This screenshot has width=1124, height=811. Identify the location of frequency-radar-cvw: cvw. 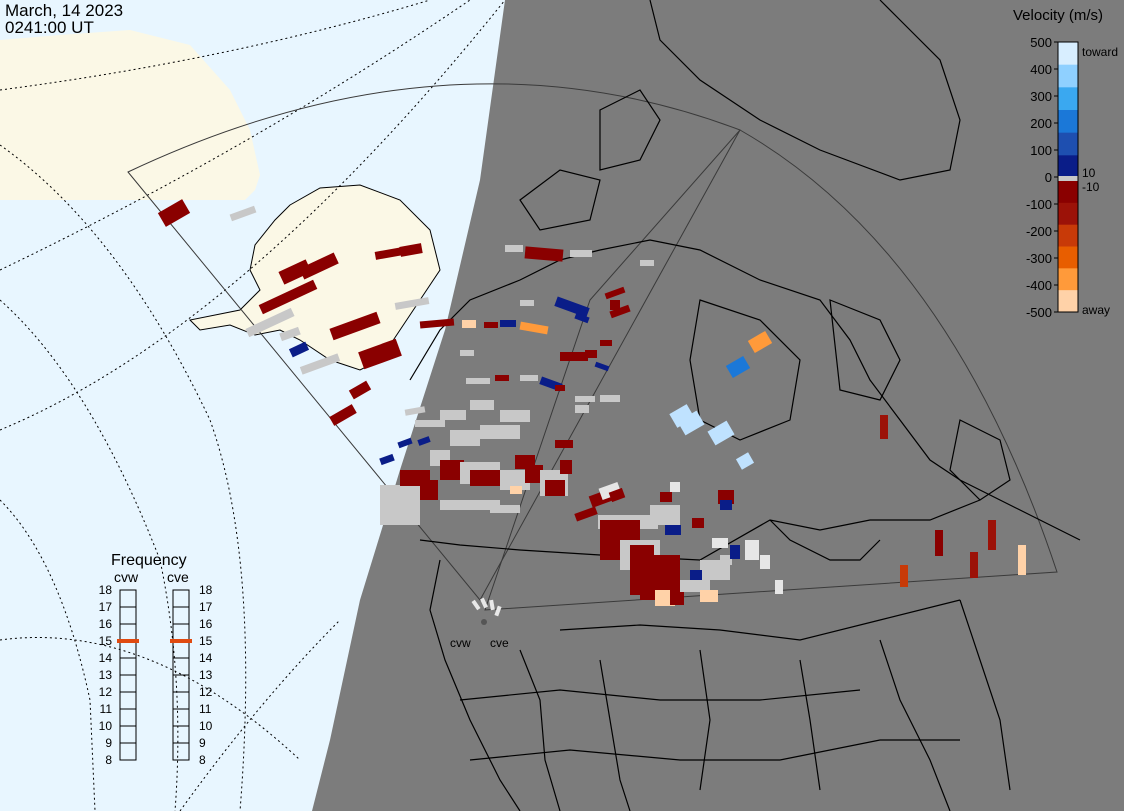
(126, 577).